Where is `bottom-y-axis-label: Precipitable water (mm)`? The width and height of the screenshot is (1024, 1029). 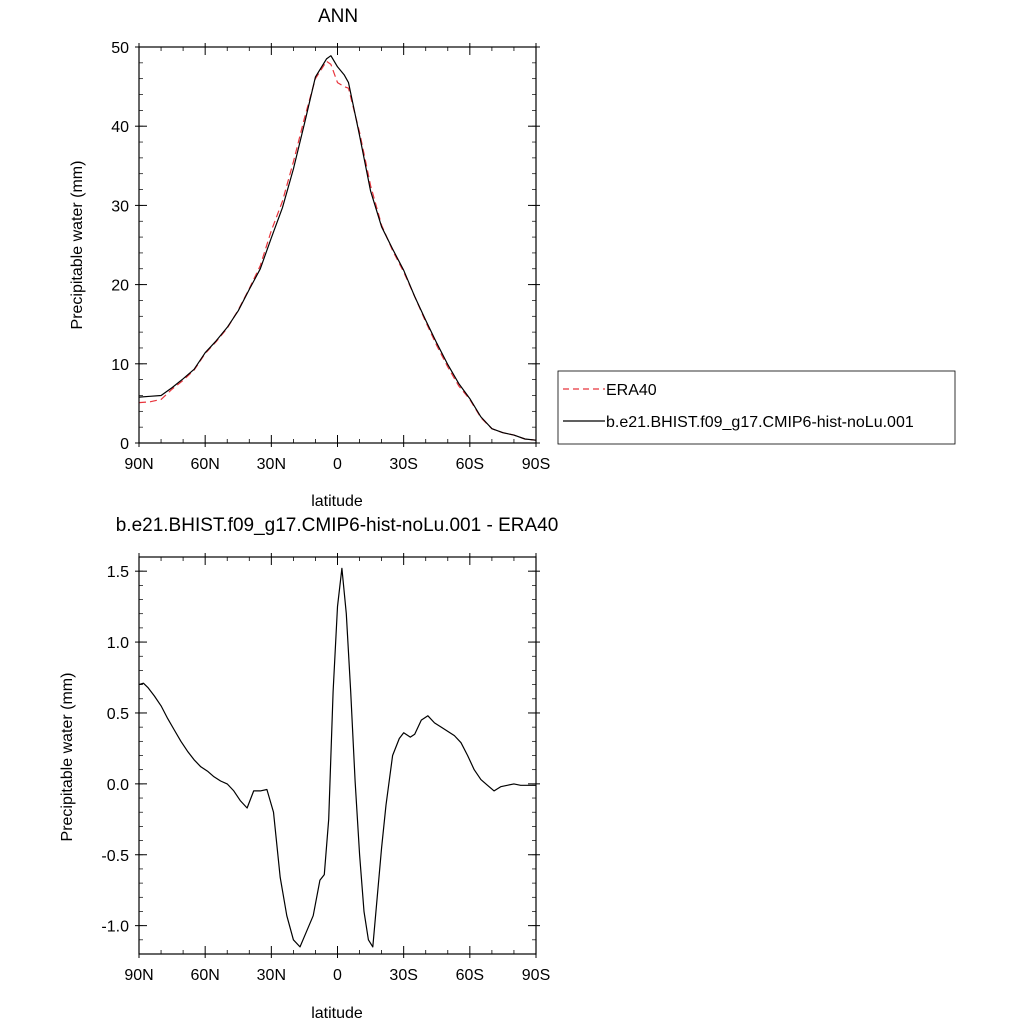 bottom-y-axis-label: Precipitable water (mm) is located at coordinates (67, 757).